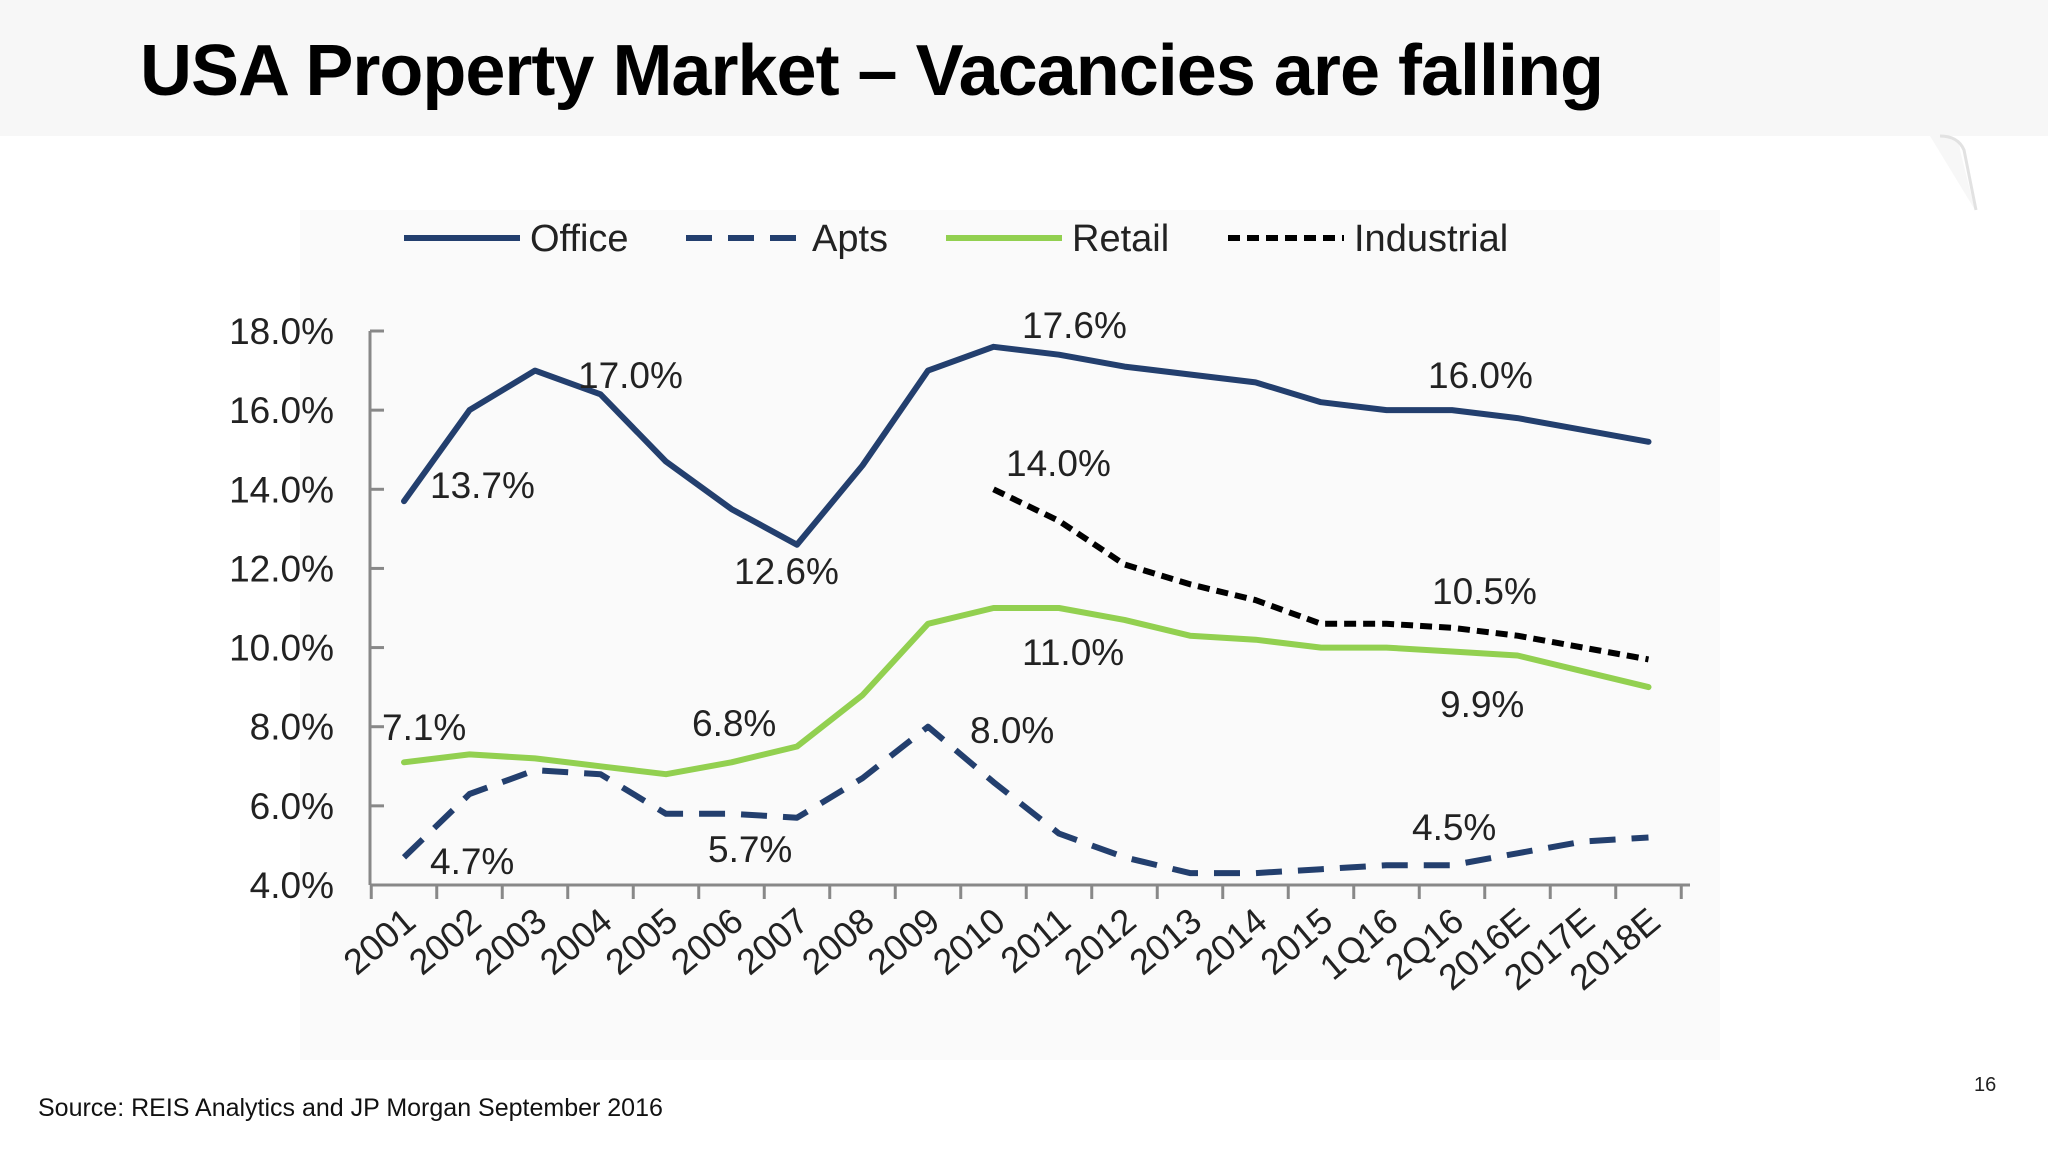  What do you see at coordinates (579, 239) in the screenshot?
I see `legend-label-office: Office` at bounding box center [579, 239].